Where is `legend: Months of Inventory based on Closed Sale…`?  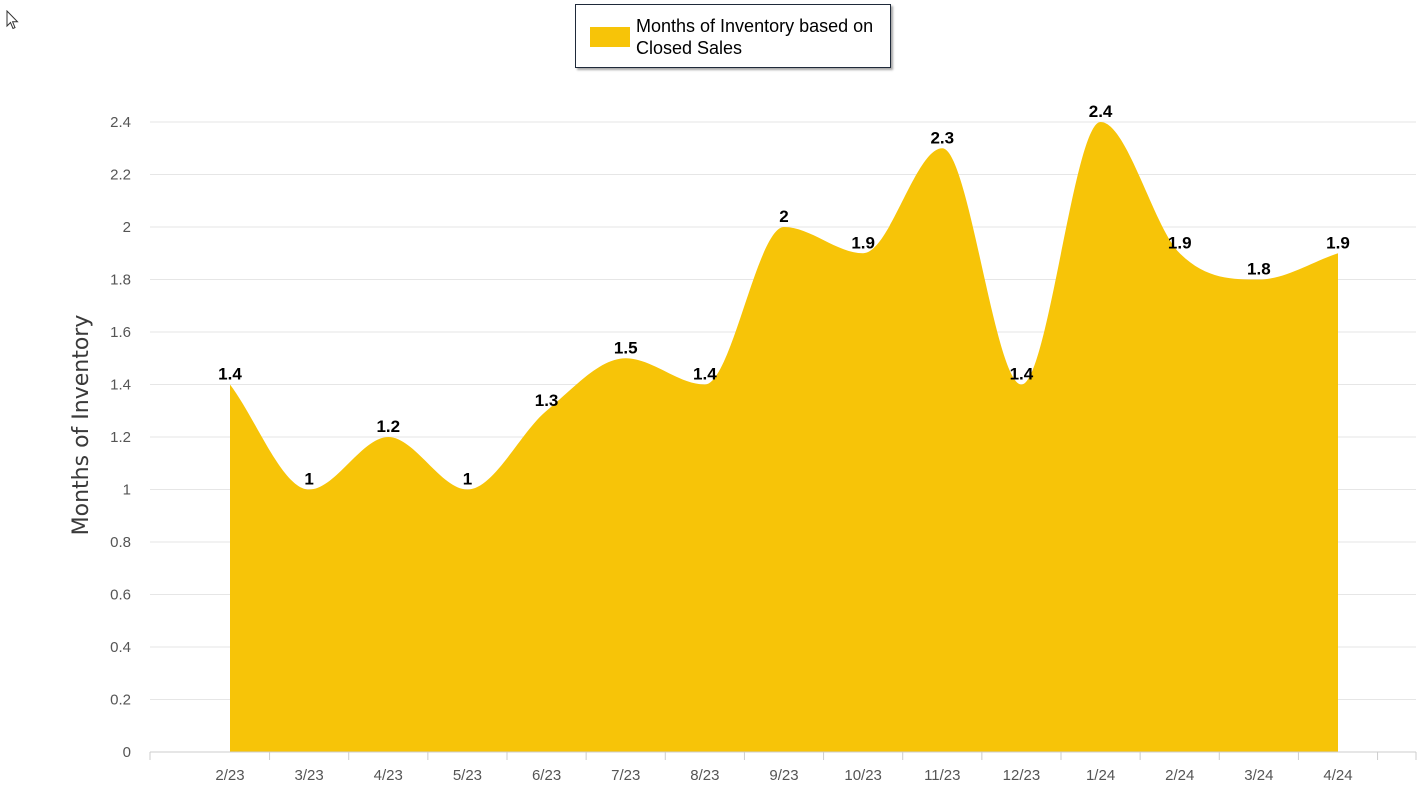
legend: Months of Inventory based on Closed Sale… is located at coordinates (733, 36).